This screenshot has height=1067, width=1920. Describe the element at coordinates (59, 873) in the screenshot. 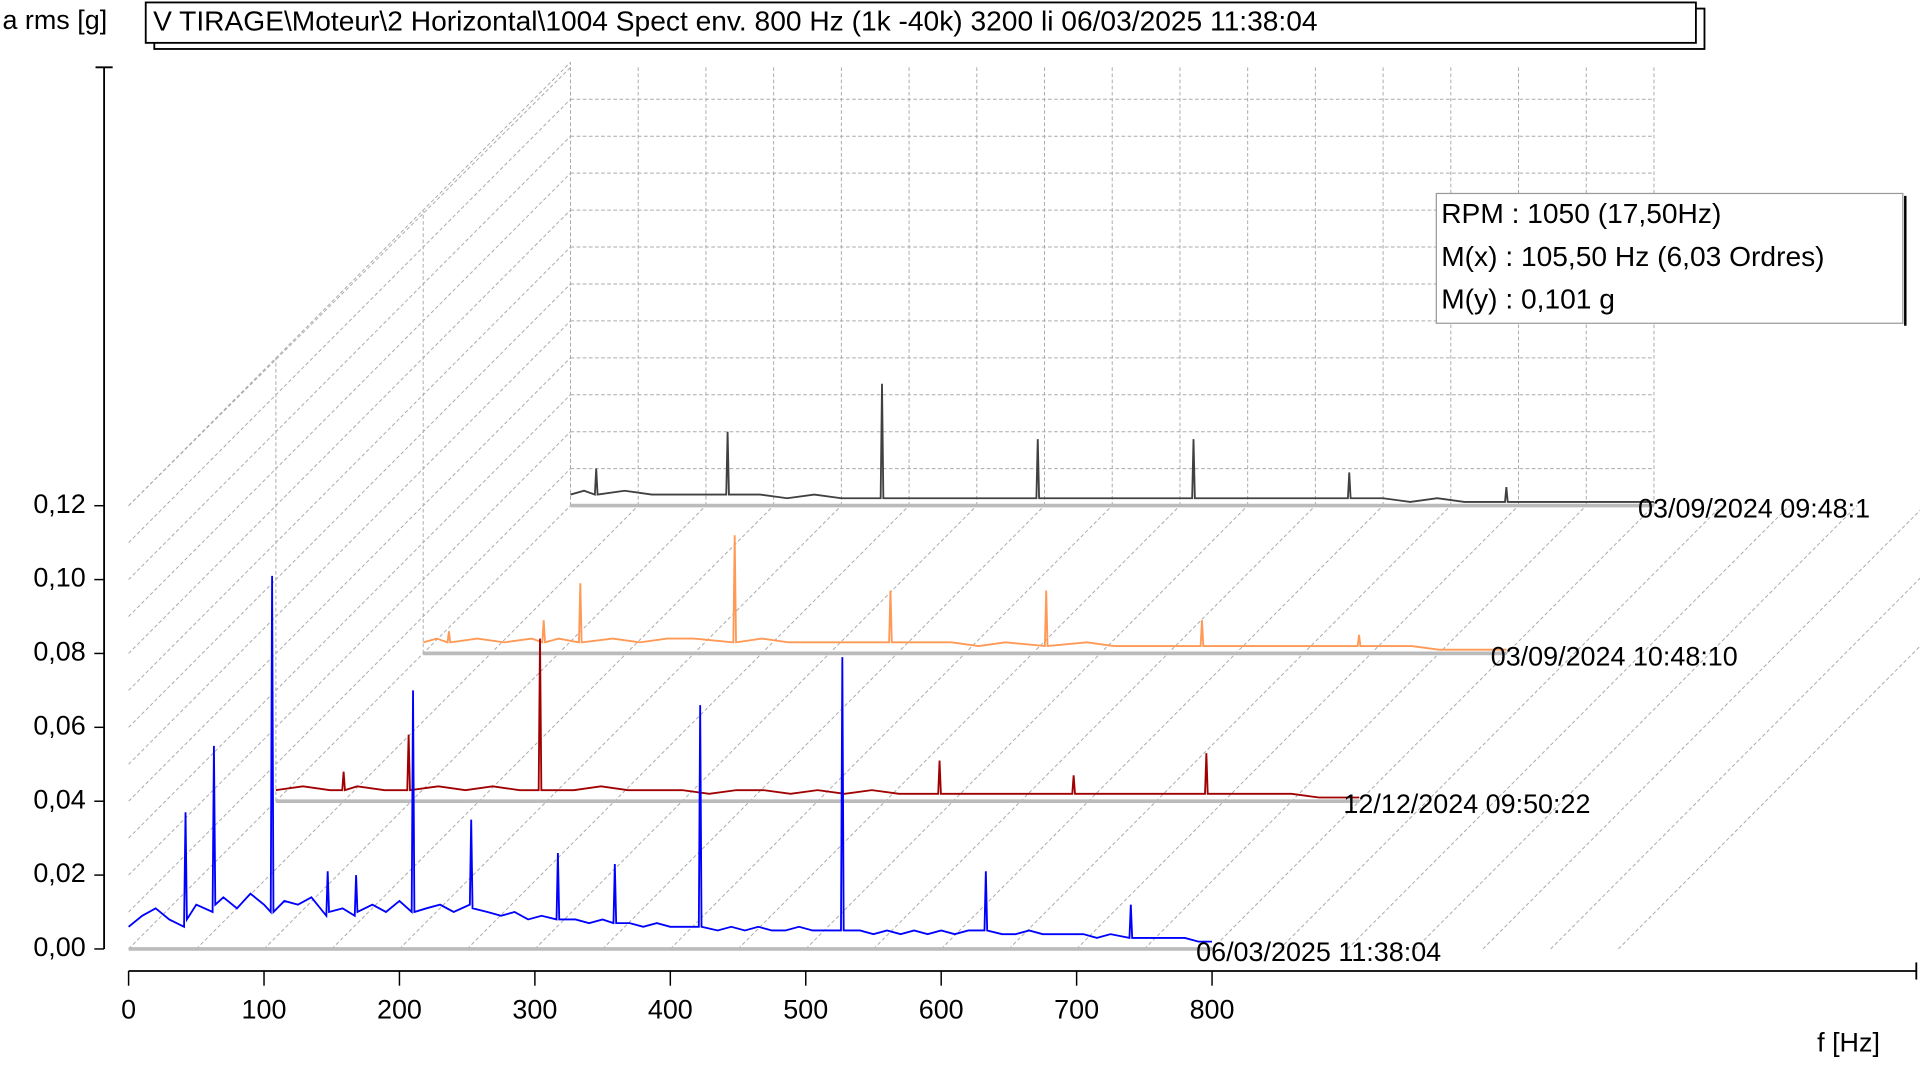

I see `y-tick-label: 0,02` at that location.